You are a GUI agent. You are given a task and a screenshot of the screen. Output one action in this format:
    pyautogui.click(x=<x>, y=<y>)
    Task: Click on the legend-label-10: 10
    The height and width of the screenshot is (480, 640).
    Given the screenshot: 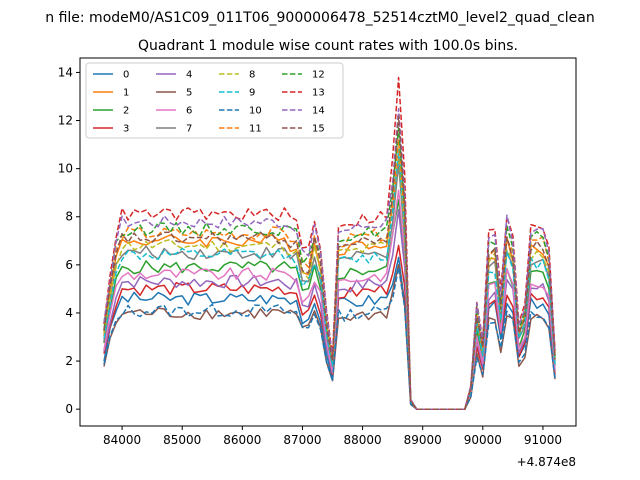 What is the action you would take?
    pyautogui.click(x=255, y=111)
    